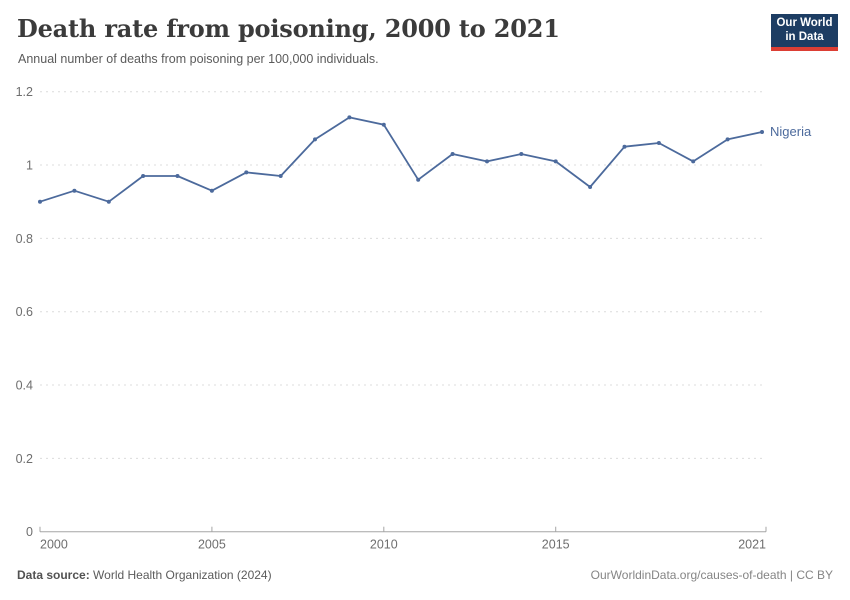 This screenshot has width=850, height=600. What do you see at coordinates (182, 575) in the screenshot?
I see `data-source-value: World Health Organization (2024)` at bounding box center [182, 575].